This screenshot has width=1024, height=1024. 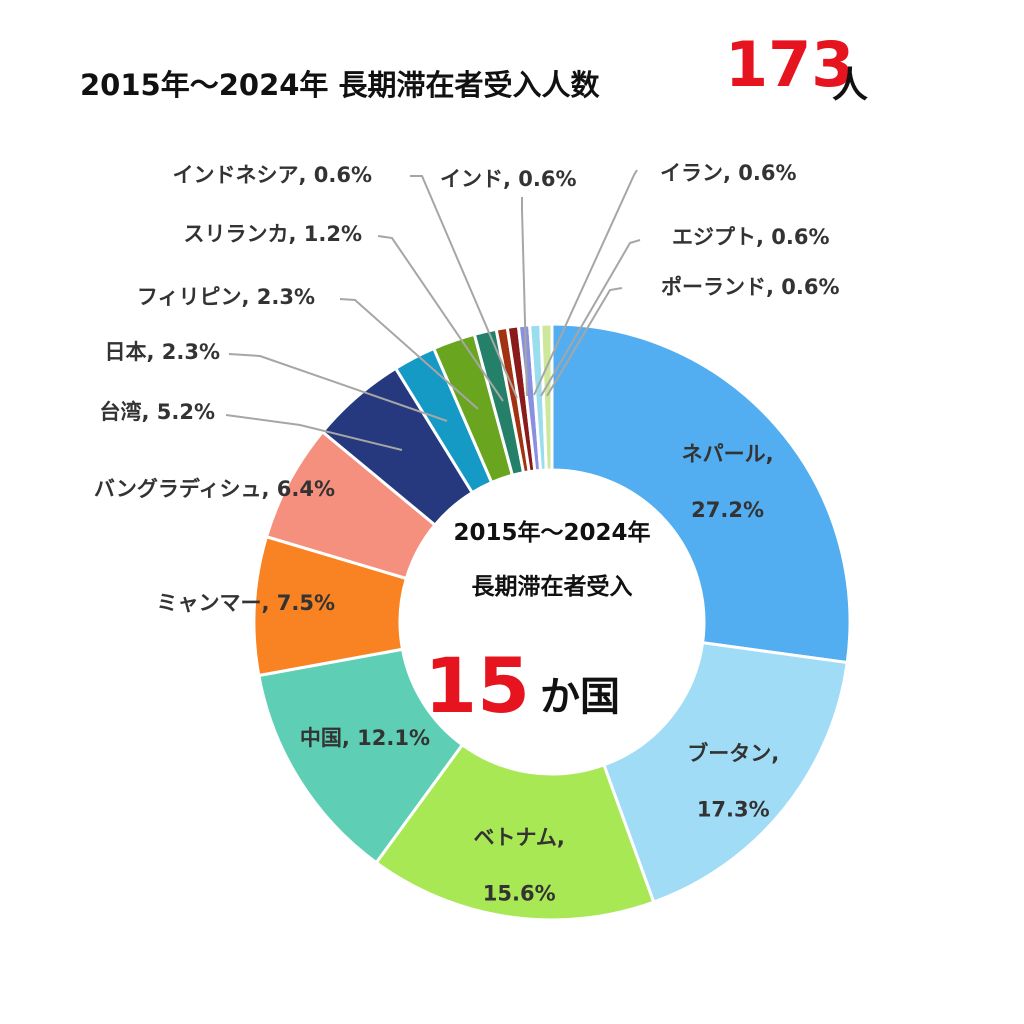 I want to click on slice-label-7: 台湾, 5.2%, so click(x=157, y=412).